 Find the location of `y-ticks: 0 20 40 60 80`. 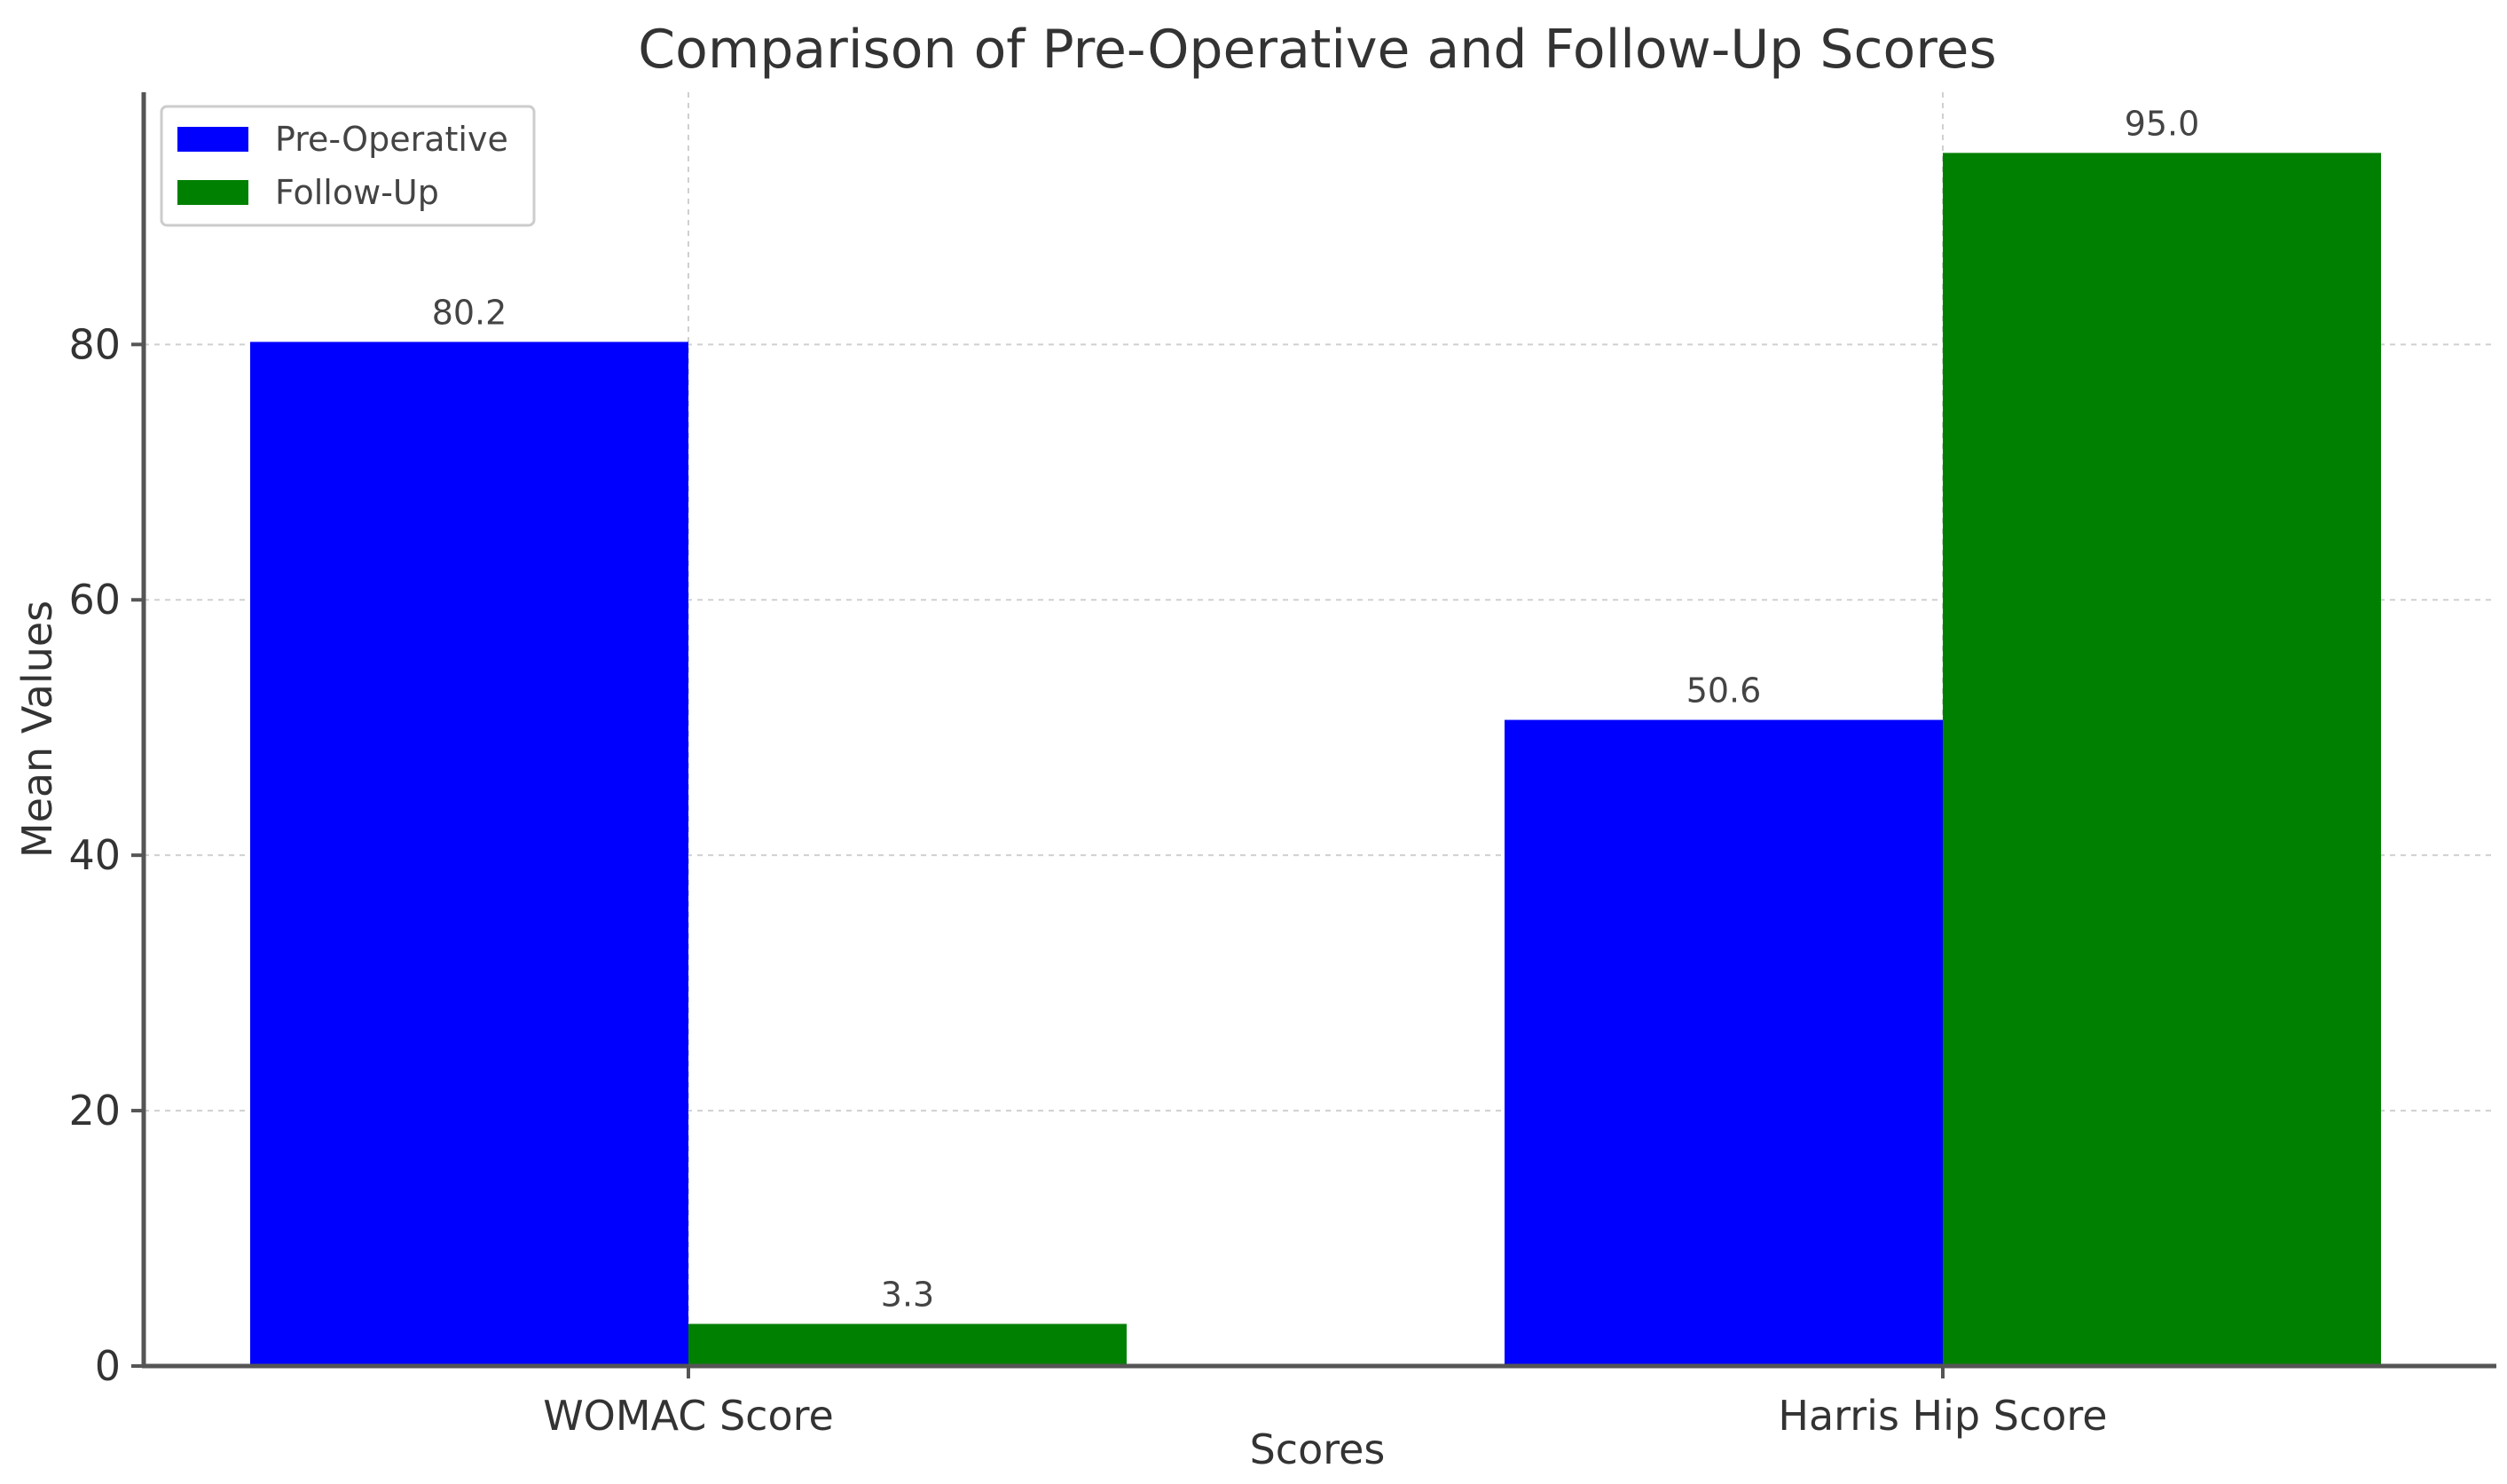

y-ticks: 0 20 40 60 80 is located at coordinates (106, 855).